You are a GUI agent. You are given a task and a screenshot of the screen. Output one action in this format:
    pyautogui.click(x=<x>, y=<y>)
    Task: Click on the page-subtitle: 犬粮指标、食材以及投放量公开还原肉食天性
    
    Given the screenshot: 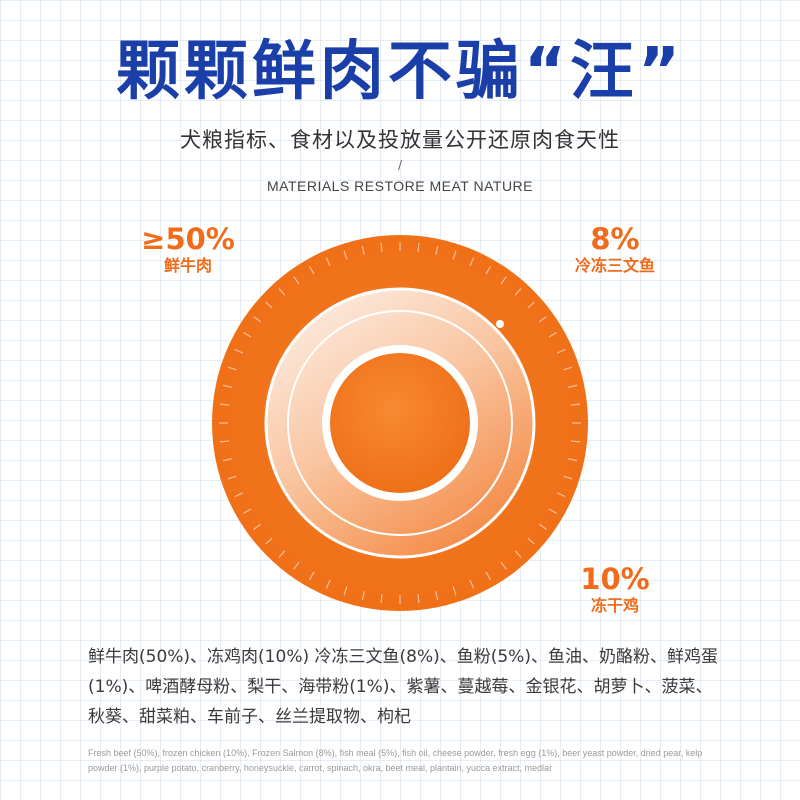 What is the action you would take?
    pyautogui.click(x=400, y=140)
    